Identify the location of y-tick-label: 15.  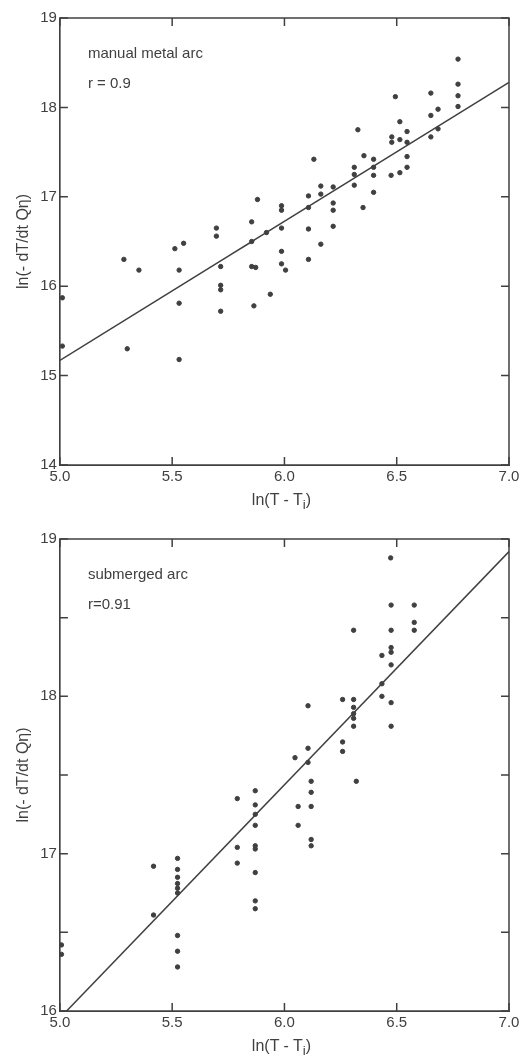
(48, 374).